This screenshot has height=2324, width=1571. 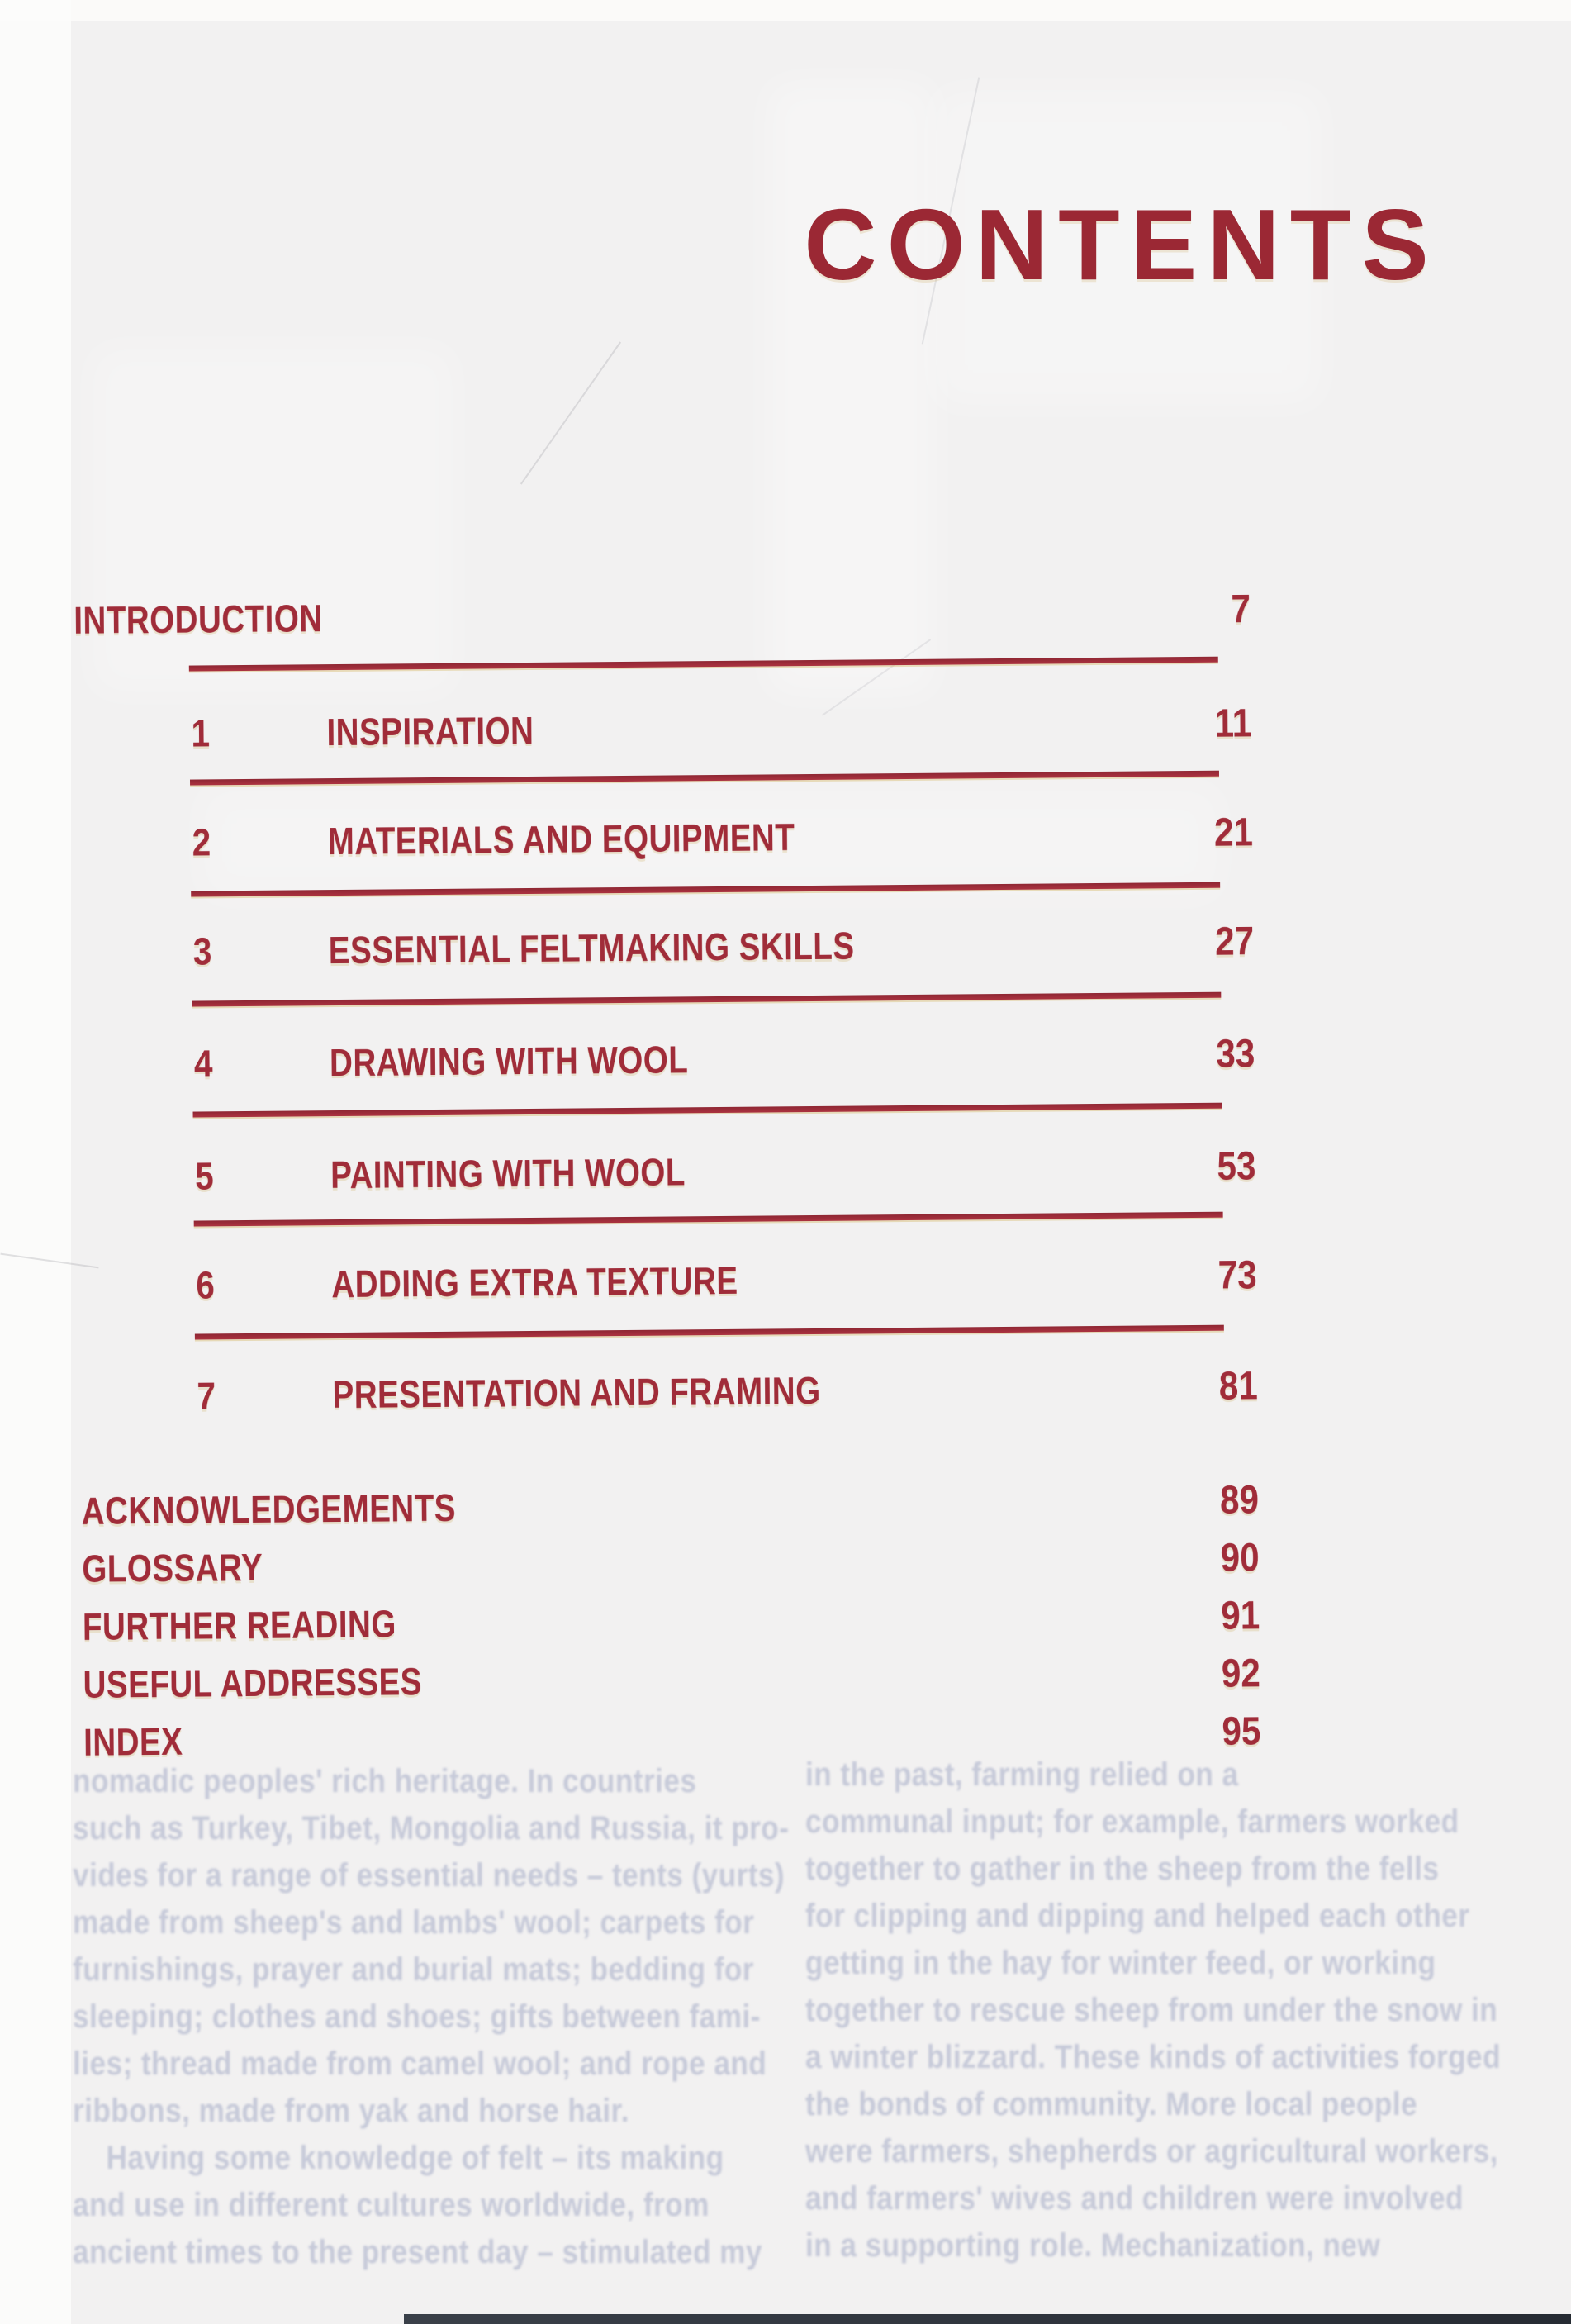 I want to click on toc-entry-chapter-4: 4 DRAWING WITH WOOL 33, so click(x=785, y=1058).